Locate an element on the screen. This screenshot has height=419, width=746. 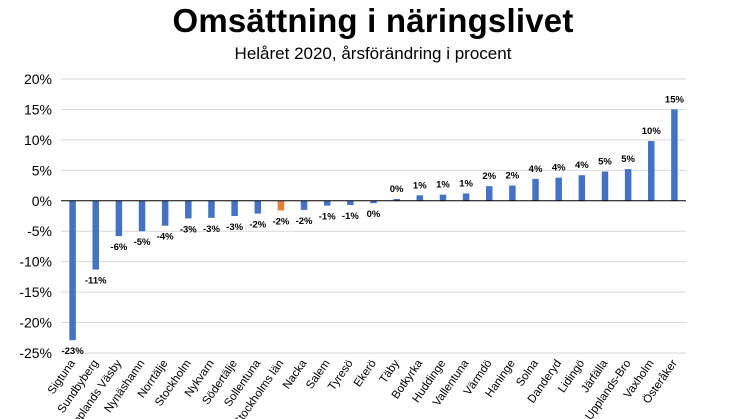
data-label: -23% is located at coordinates (72, 351).